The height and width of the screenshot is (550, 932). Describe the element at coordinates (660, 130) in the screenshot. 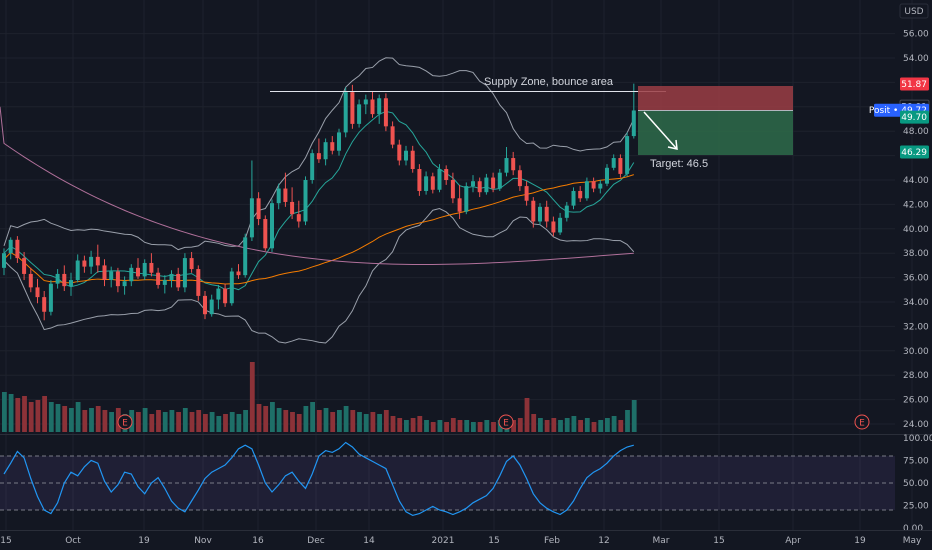

I see `target-arrow-line` at that location.